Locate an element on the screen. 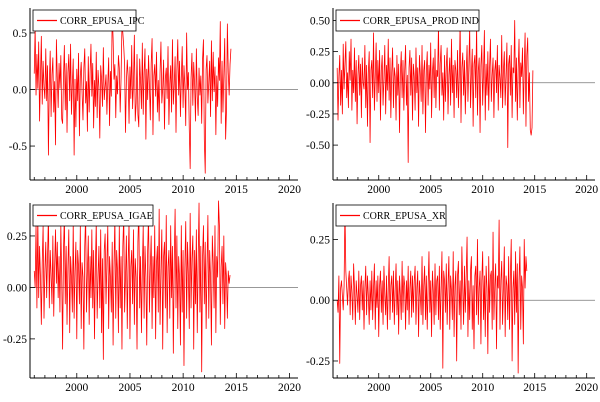 The width and height of the screenshot is (600, 402). y-tick-label: 0.0 is located at coordinates (20, 90).